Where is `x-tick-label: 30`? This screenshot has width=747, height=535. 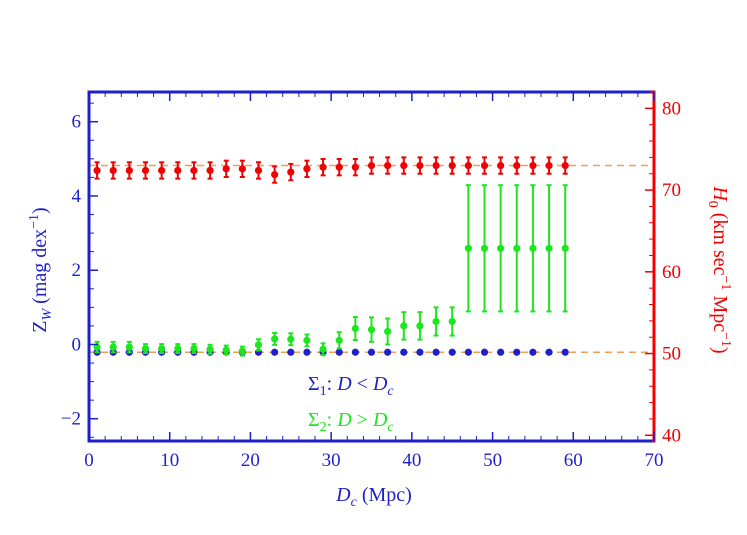 x-tick-label: 30 is located at coordinates (331, 460).